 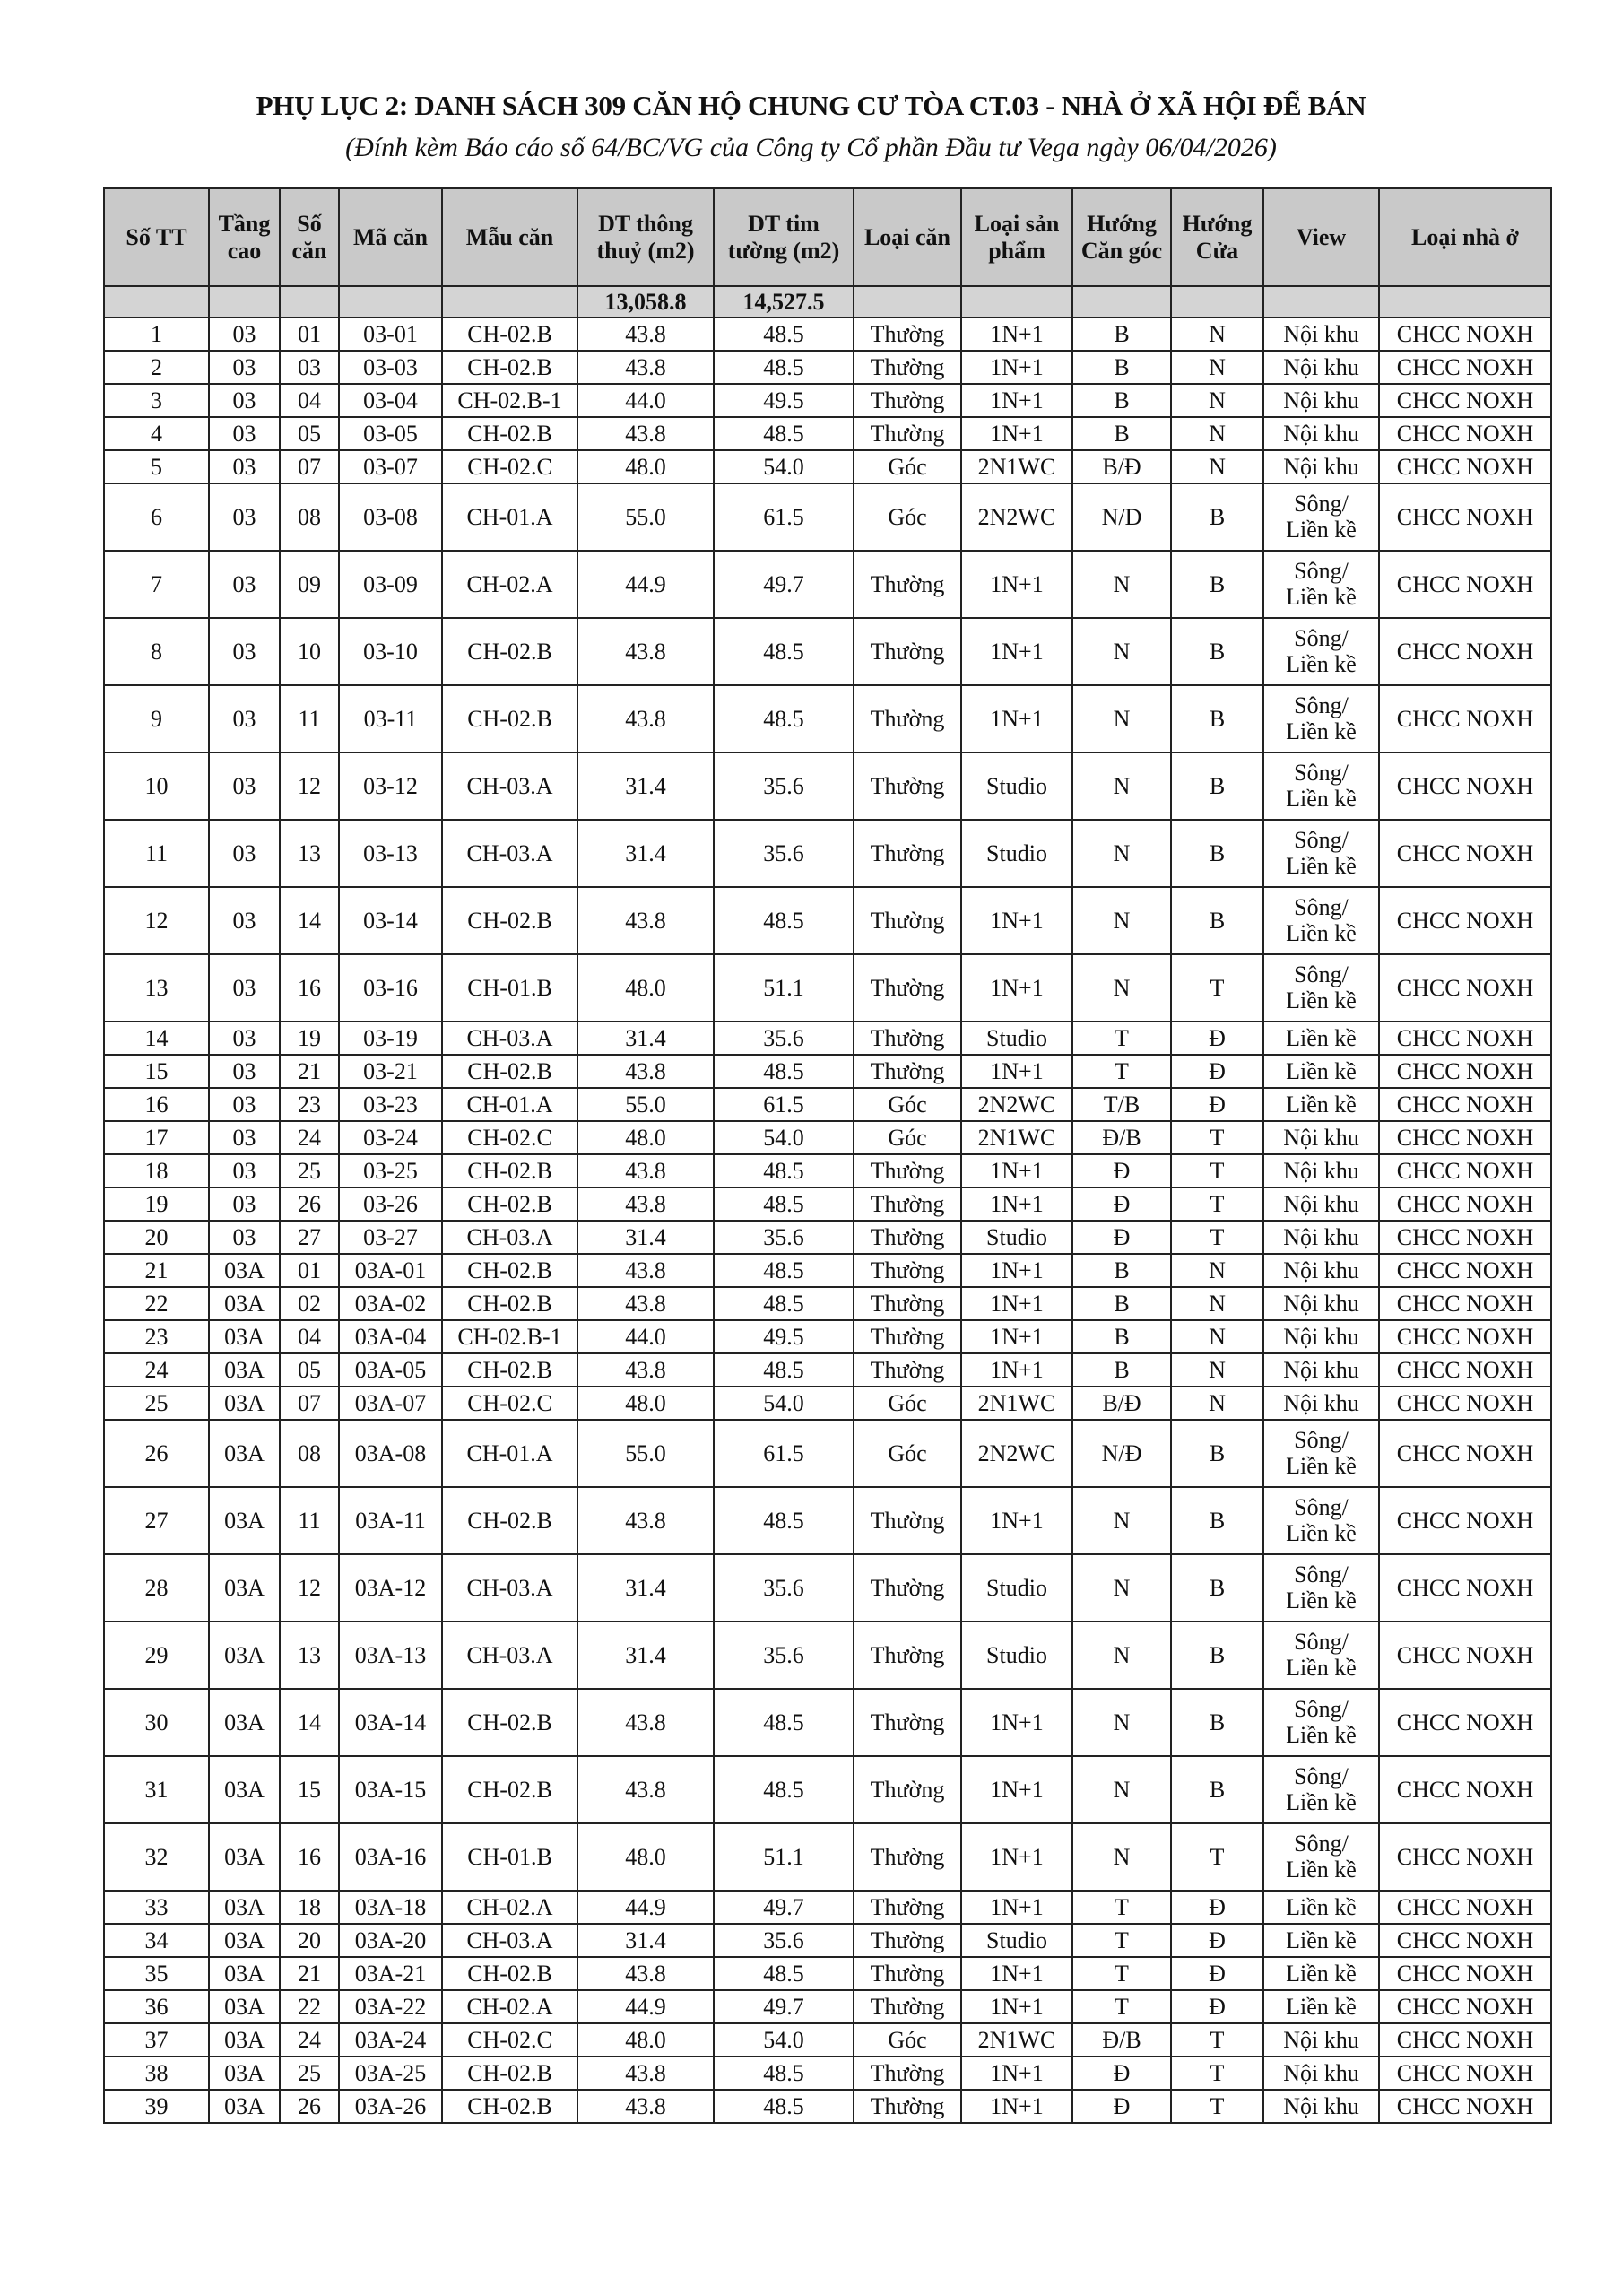 What do you see at coordinates (156, 1907) in the screenshot?
I see `cell-stt: 33` at bounding box center [156, 1907].